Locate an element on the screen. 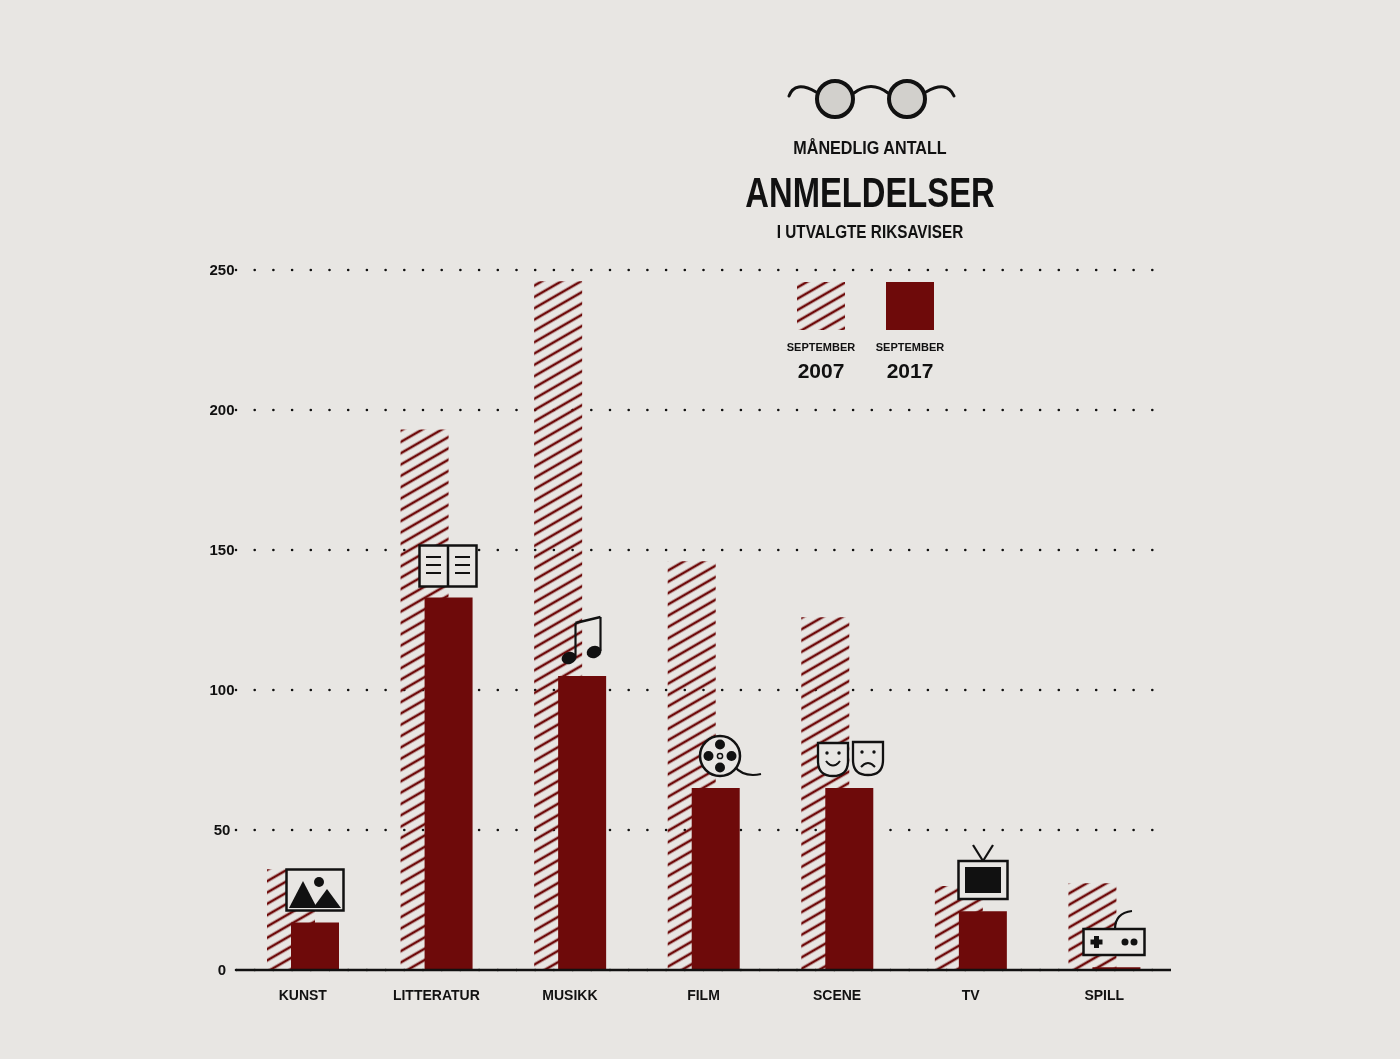 This screenshot has width=1400, height=1059. y-tick-label: 250 is located at coordinates (222, 269).